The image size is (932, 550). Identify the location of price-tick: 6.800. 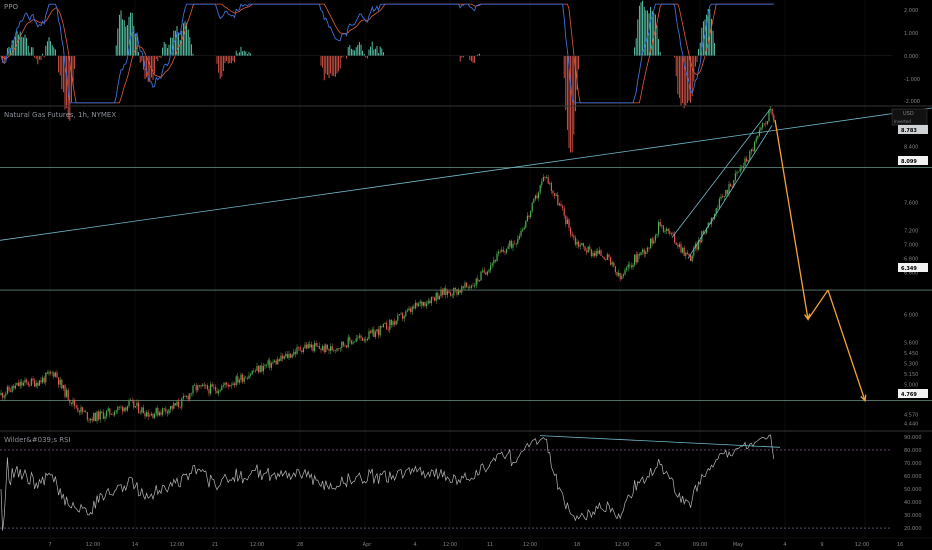
(911, 260).